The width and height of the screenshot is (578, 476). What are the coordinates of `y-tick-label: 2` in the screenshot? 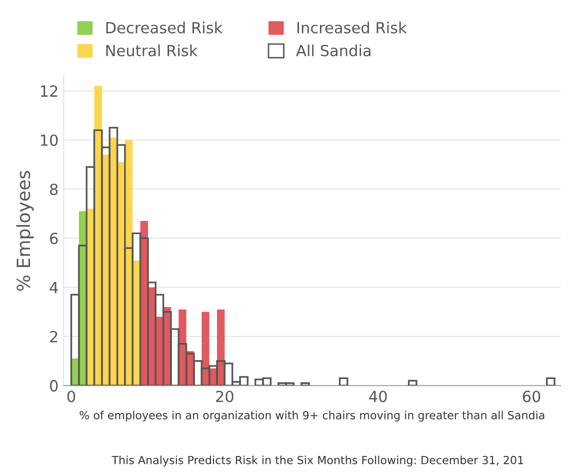 It's located at (54, 336).